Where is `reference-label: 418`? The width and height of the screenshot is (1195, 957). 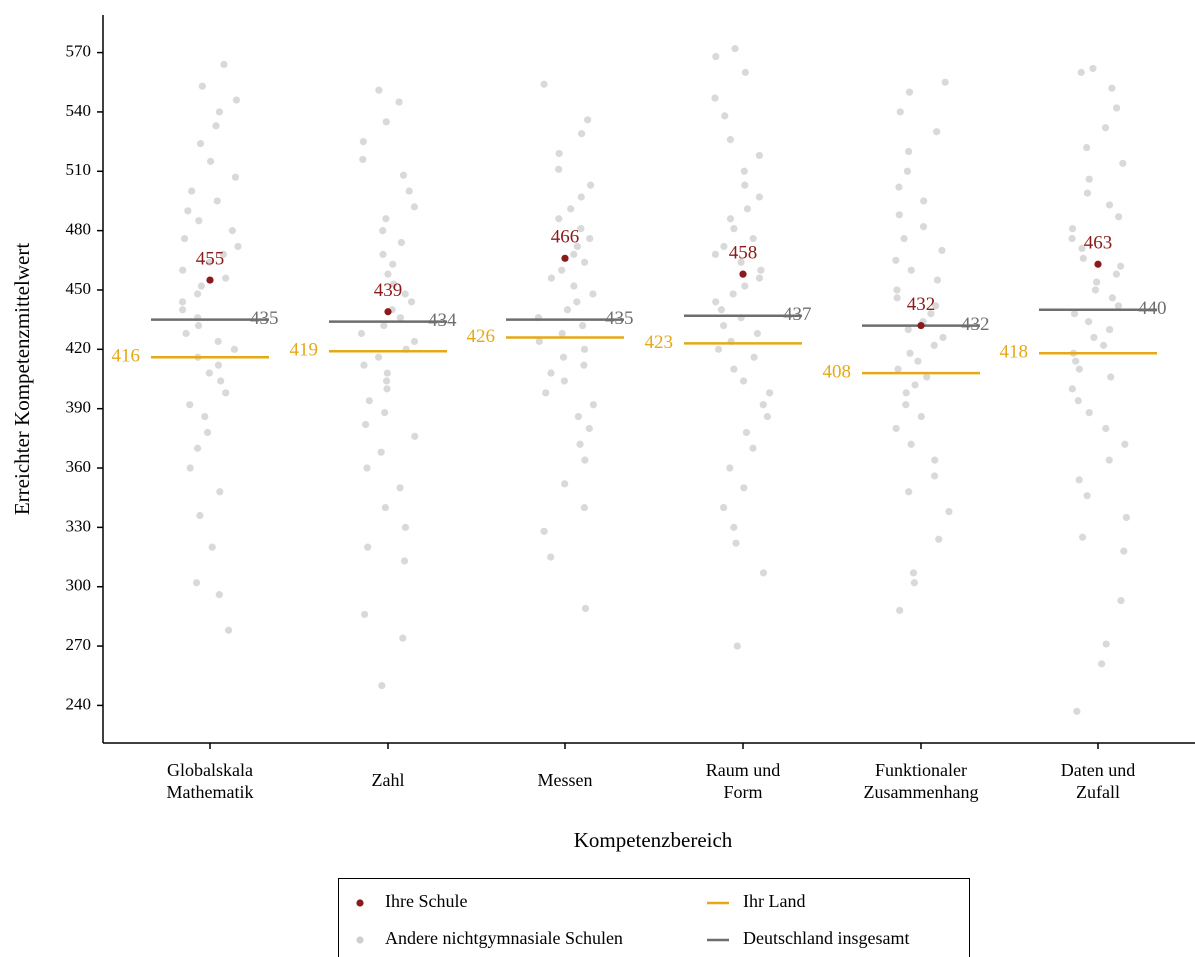 reference-label: 418 is located at coordinates (1014, 352).